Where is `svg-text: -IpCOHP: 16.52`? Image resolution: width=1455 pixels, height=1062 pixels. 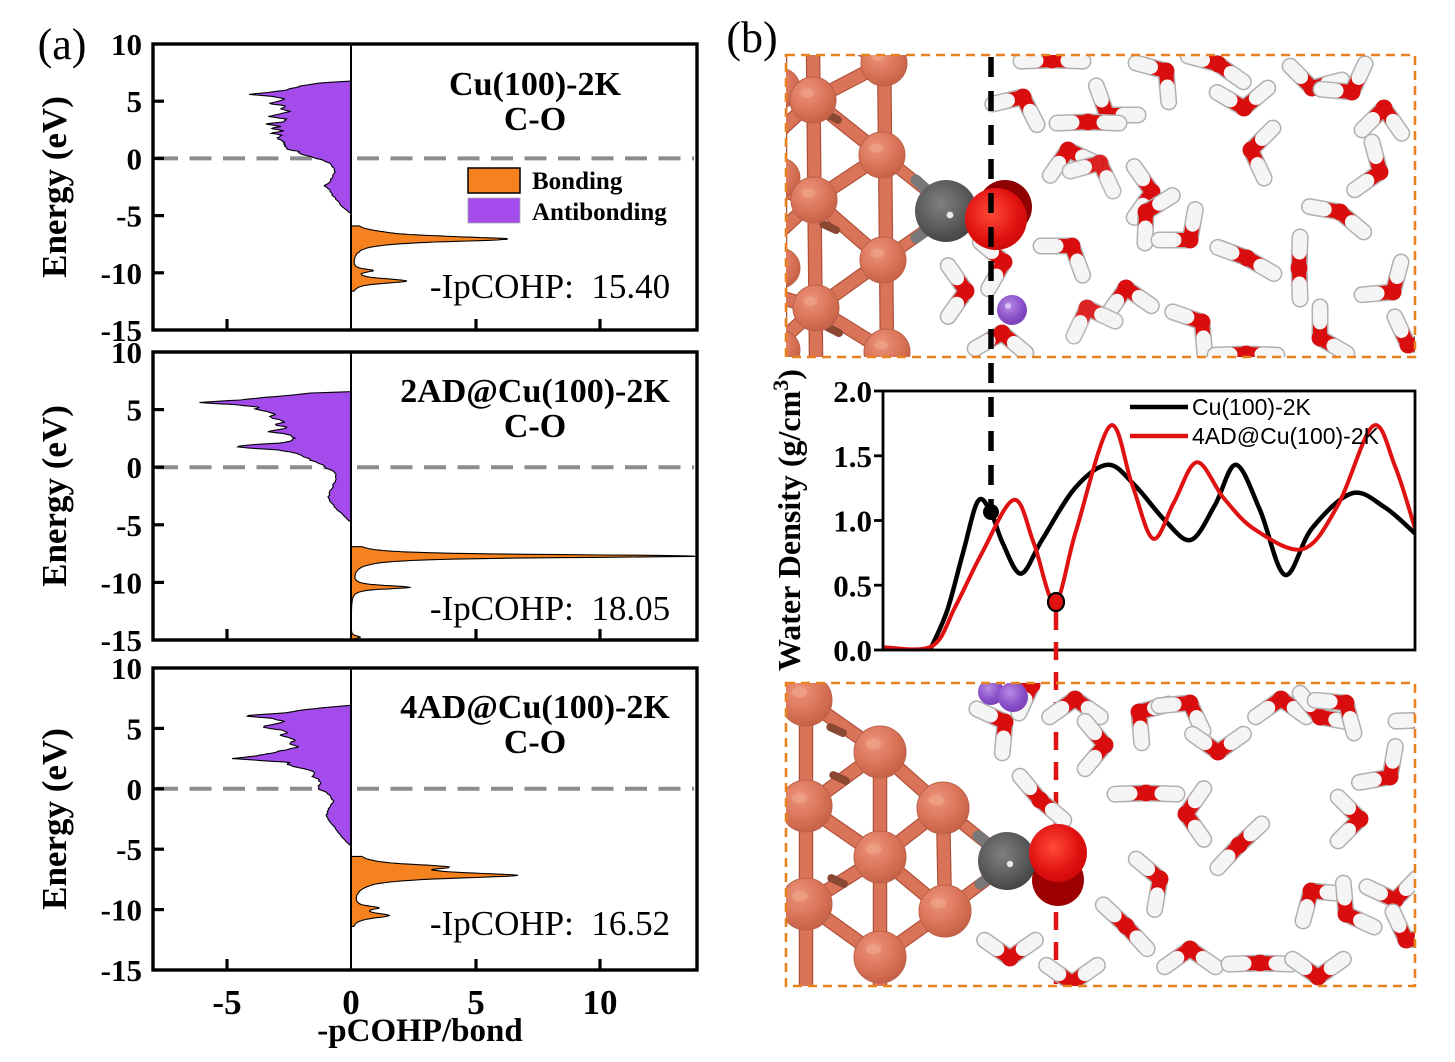
svg-text: -IpCOHP: 16.52 is located at coordinates (550, 923).